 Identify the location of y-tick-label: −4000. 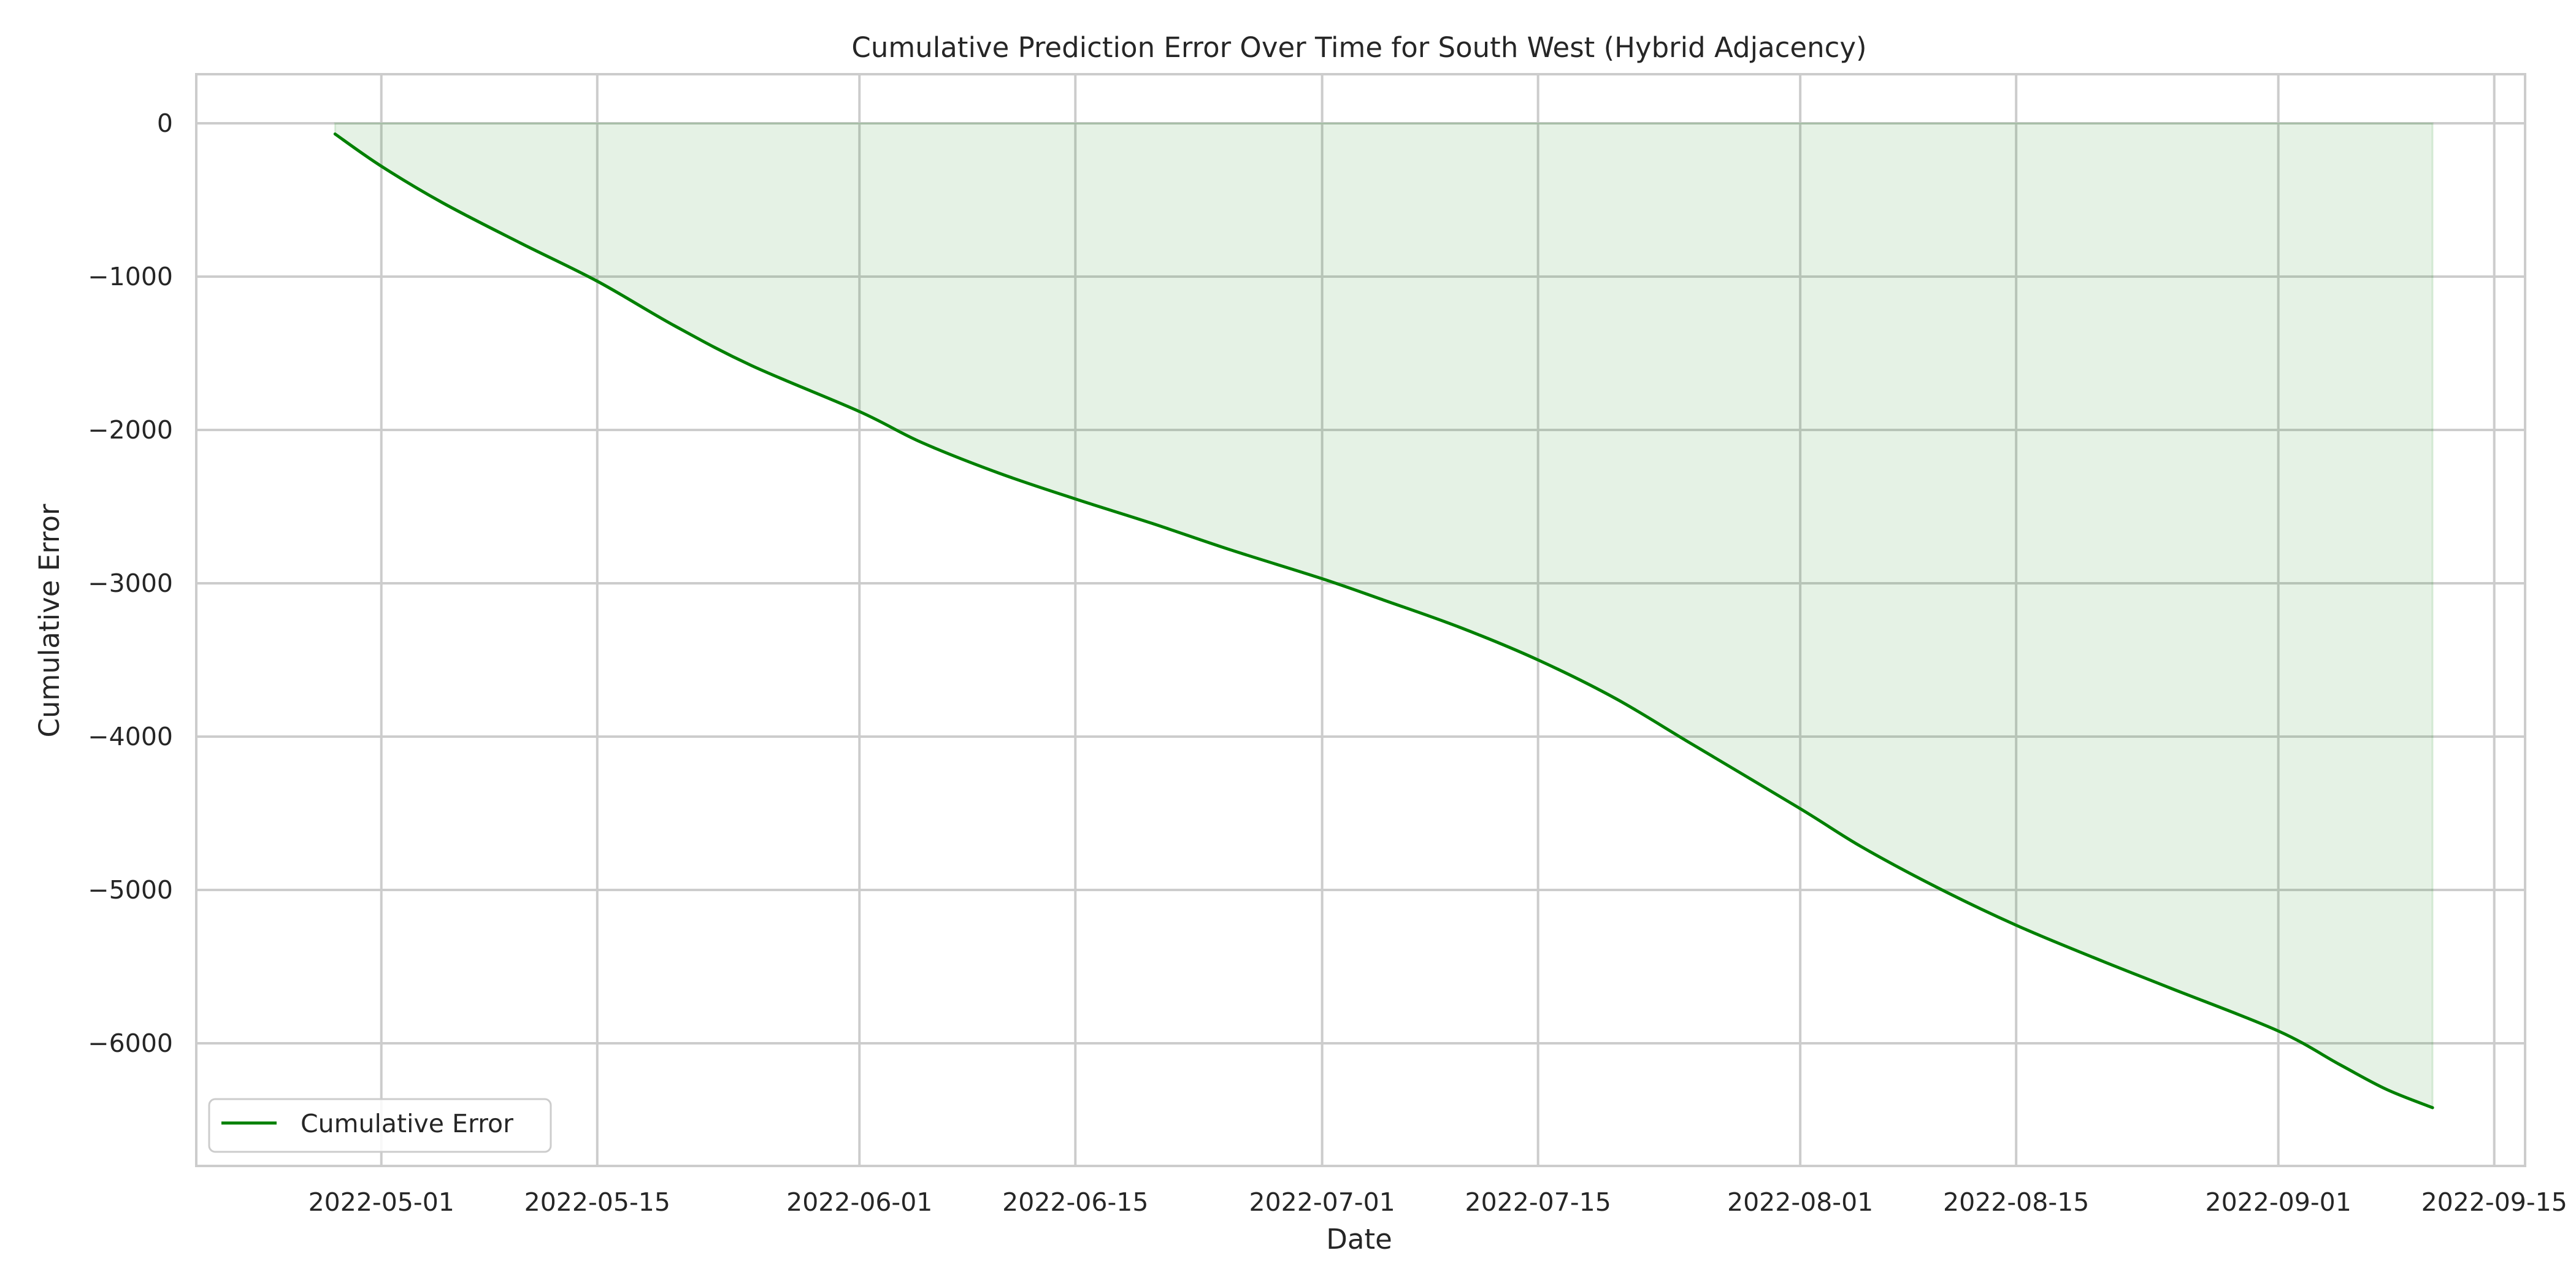
(130, 736).